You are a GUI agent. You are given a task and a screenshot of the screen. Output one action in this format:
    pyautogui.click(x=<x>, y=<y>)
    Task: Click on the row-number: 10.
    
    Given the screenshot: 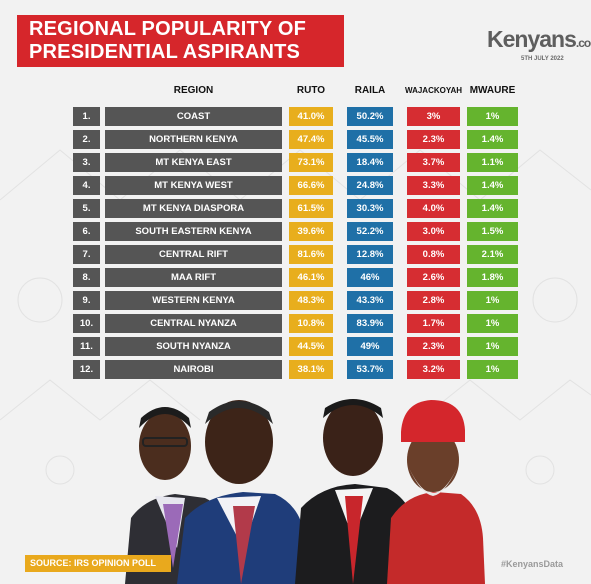 What is the action you would take?
    pyautogui.click(x=86, y=323)
    